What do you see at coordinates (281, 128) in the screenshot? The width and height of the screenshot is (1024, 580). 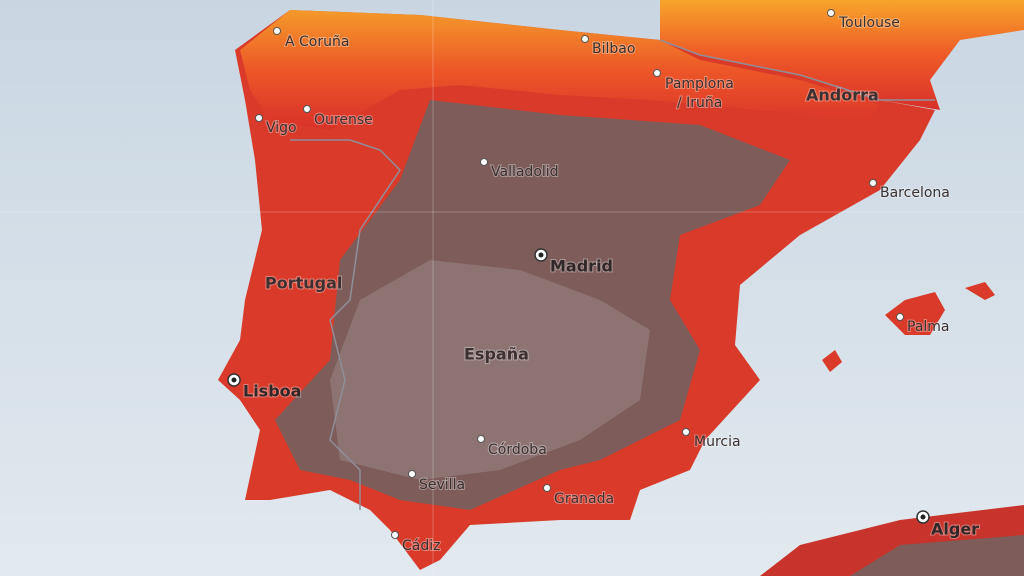 I see `city-label: Vigo` at bounding box center [281, 128].